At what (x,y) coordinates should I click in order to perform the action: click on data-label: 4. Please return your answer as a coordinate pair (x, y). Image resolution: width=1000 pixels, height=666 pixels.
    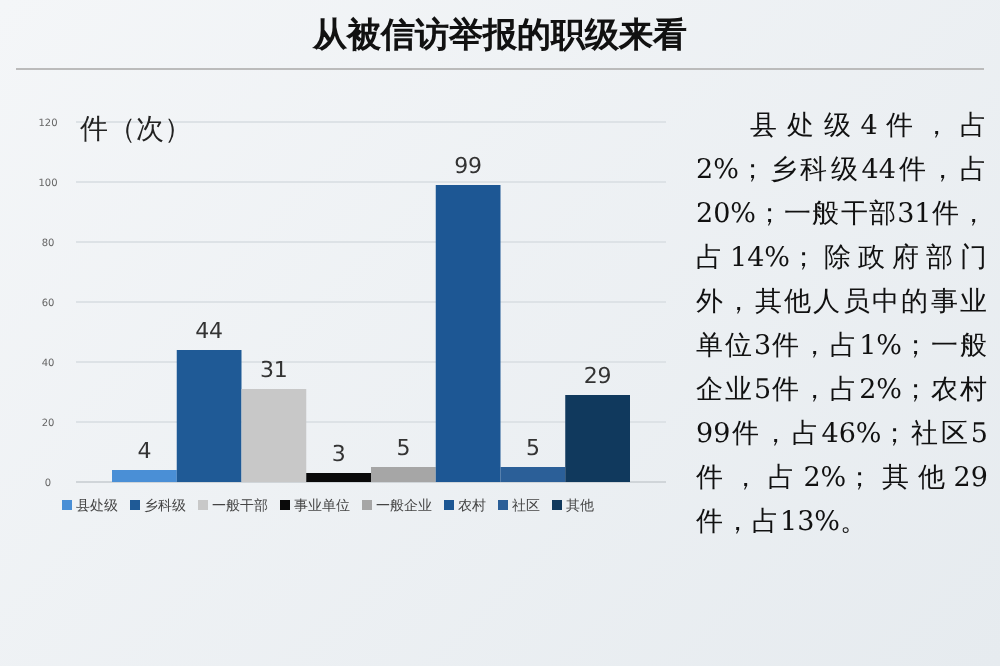
    Looking at the image, I should click on (144, 451).